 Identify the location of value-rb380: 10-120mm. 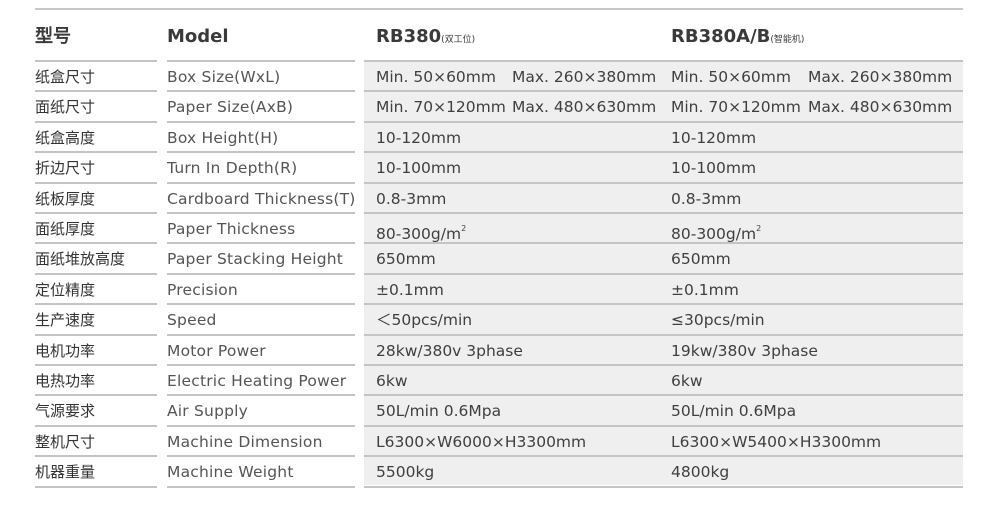
(418, 138).